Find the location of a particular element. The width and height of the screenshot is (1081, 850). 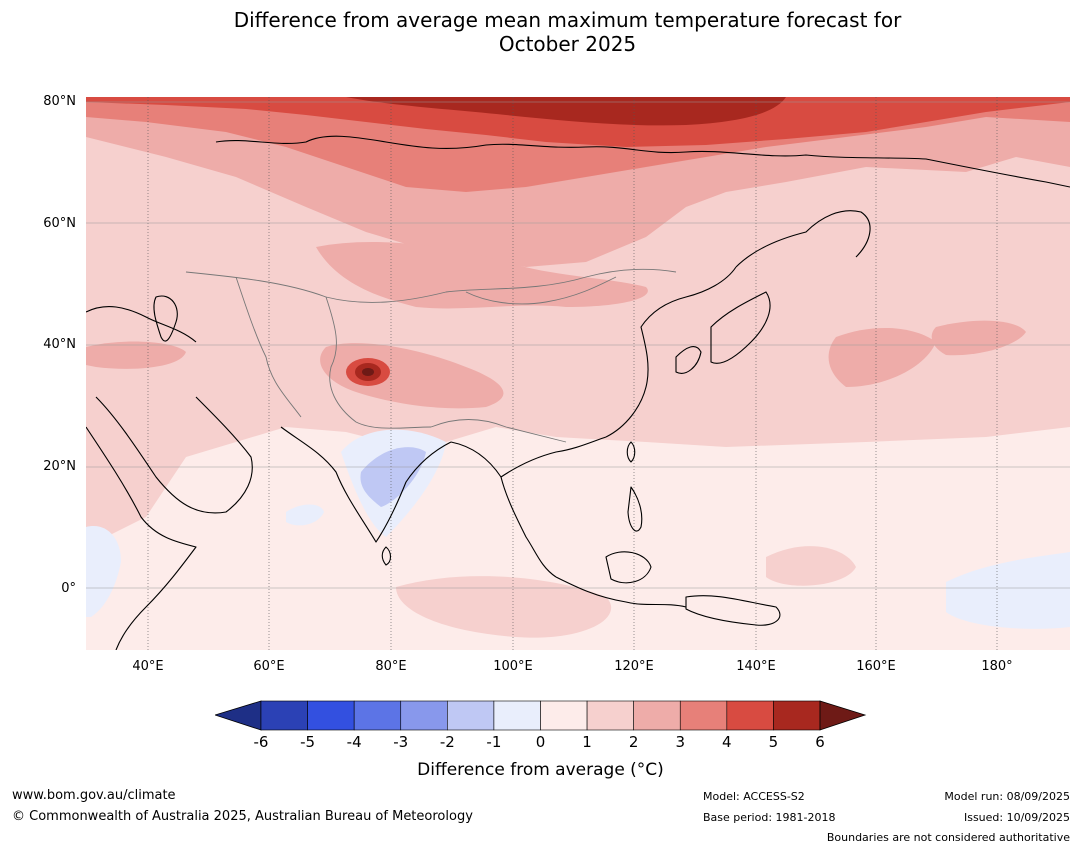

title-line-2: October 2025 is located at coordinates (567, 44).